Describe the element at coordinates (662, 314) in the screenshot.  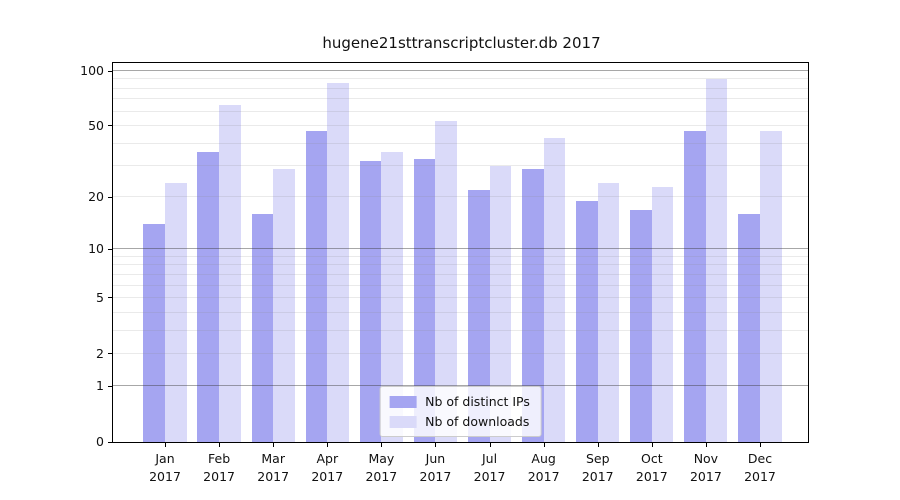
I see `bar-oct-2017-s1` at that location.